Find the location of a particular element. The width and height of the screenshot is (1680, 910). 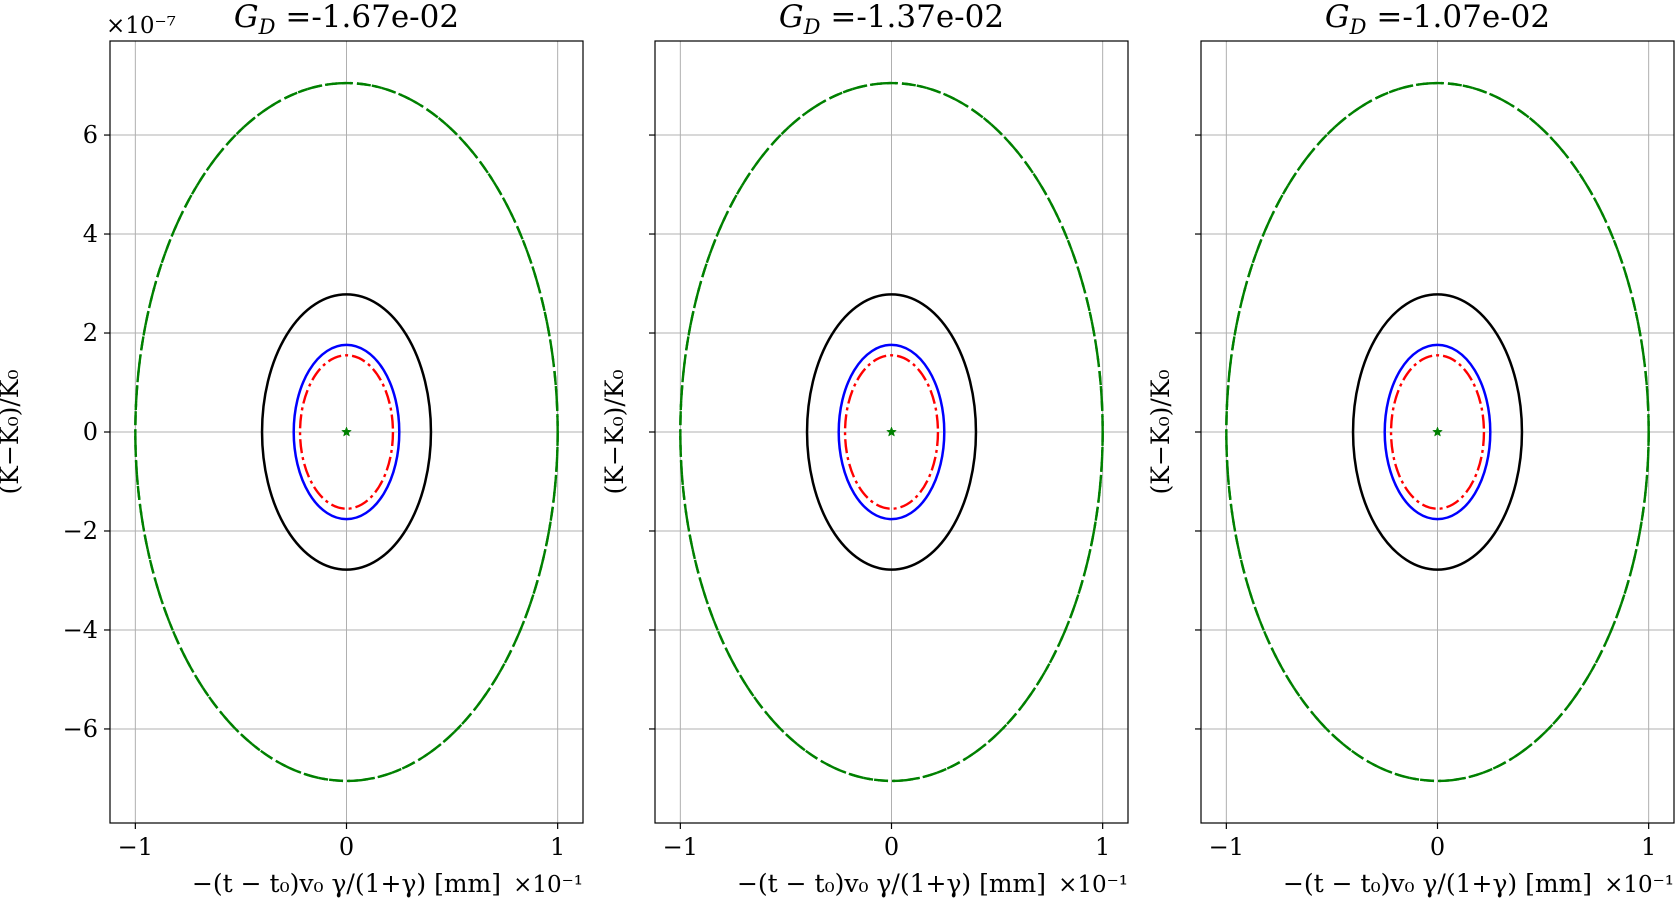

y-tick-label: −4 is located at coordinates (80, 630).